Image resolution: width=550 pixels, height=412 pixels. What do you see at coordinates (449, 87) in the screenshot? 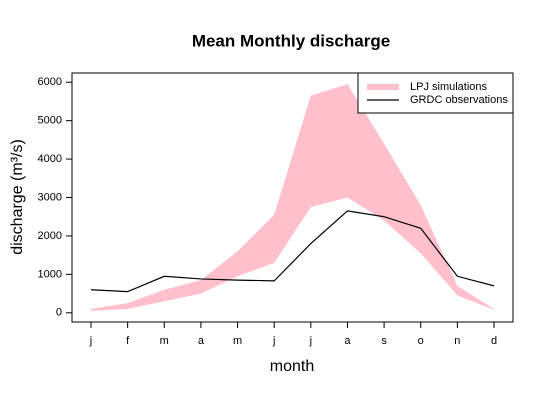
I see `legend-label: LPJ simulations` at bounding box center [449, 87].